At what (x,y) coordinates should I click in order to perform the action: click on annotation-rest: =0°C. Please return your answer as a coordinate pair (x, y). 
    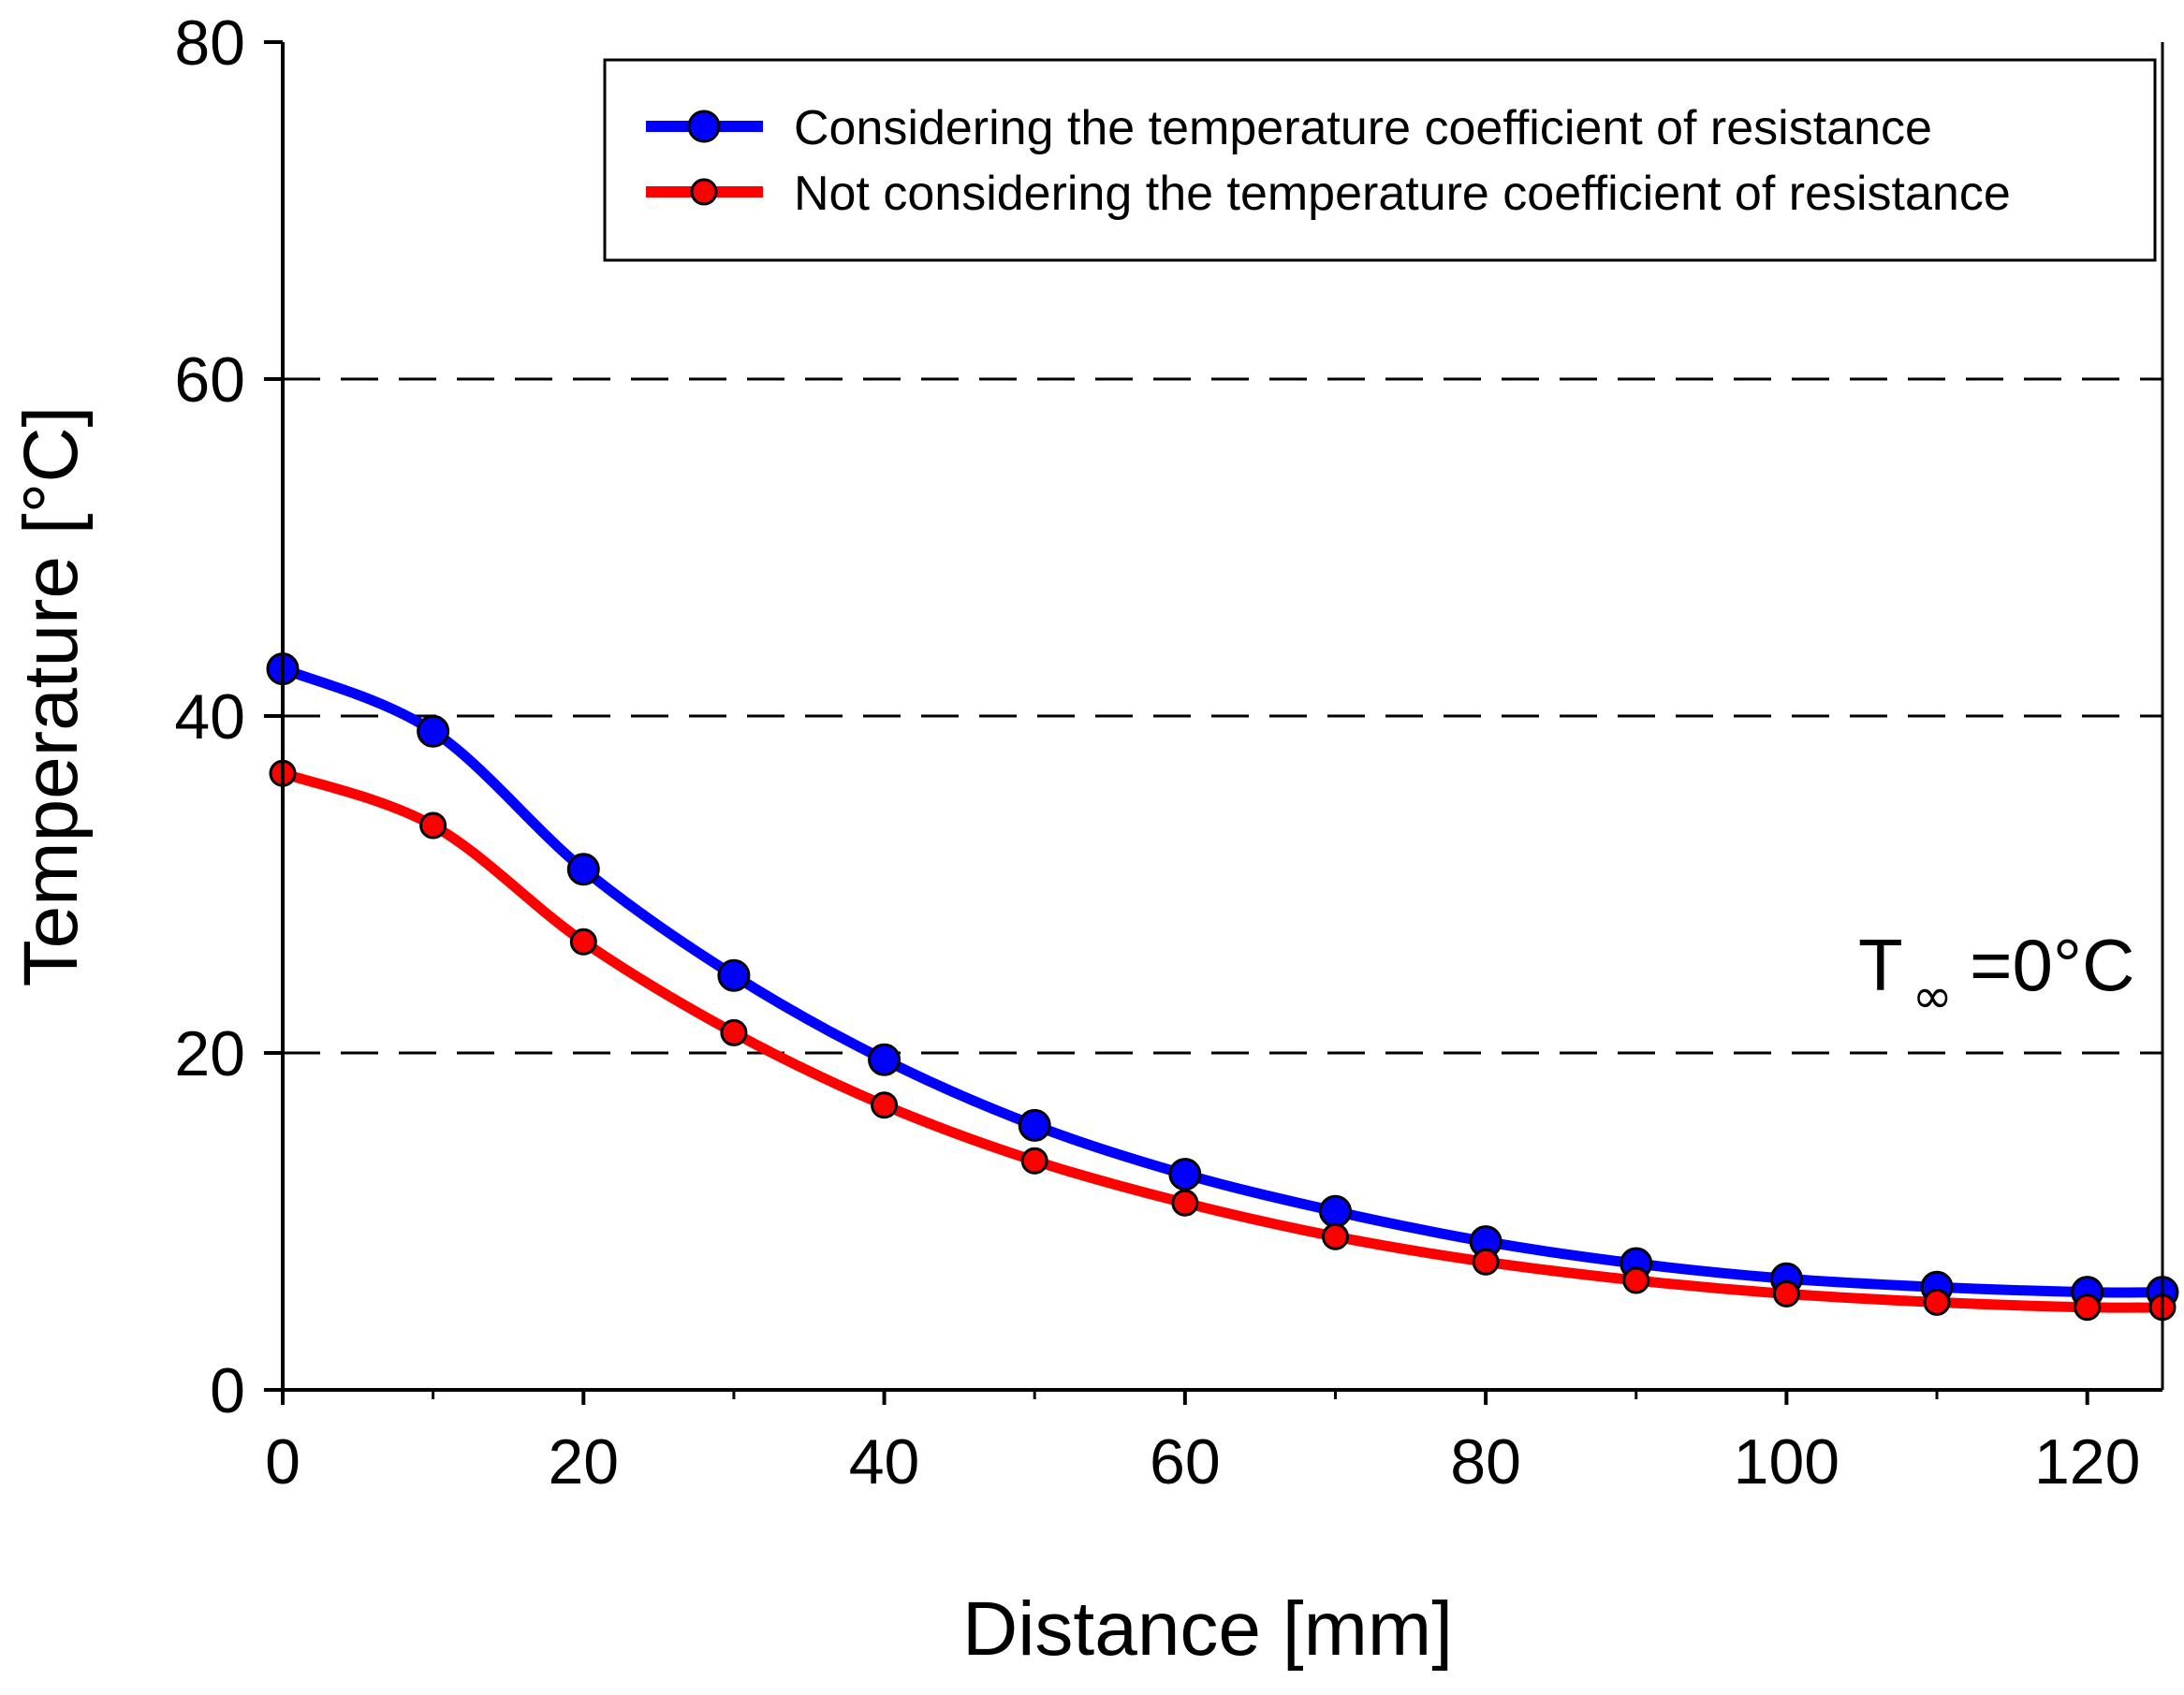
    Looking at the image, I should click on (2052, 965).